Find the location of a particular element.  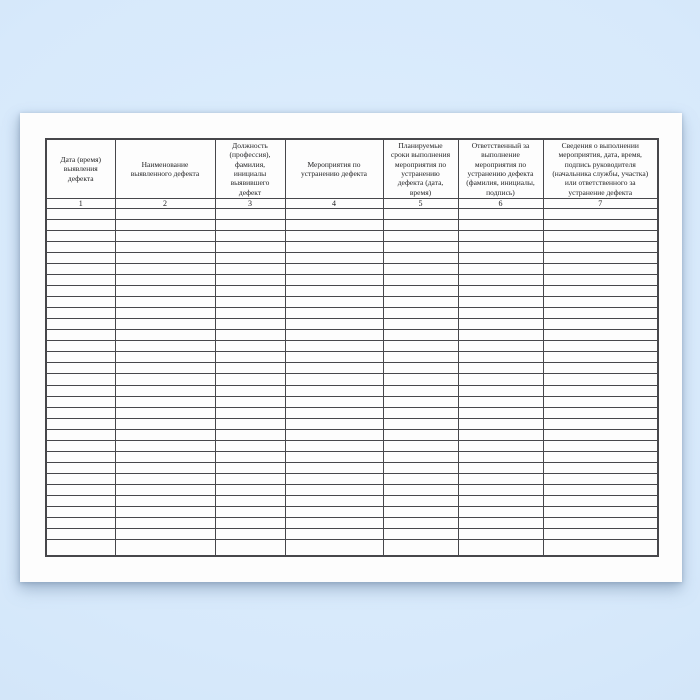

column-header: Наименование выявленного дефекта is located at coordinates (165, 168).